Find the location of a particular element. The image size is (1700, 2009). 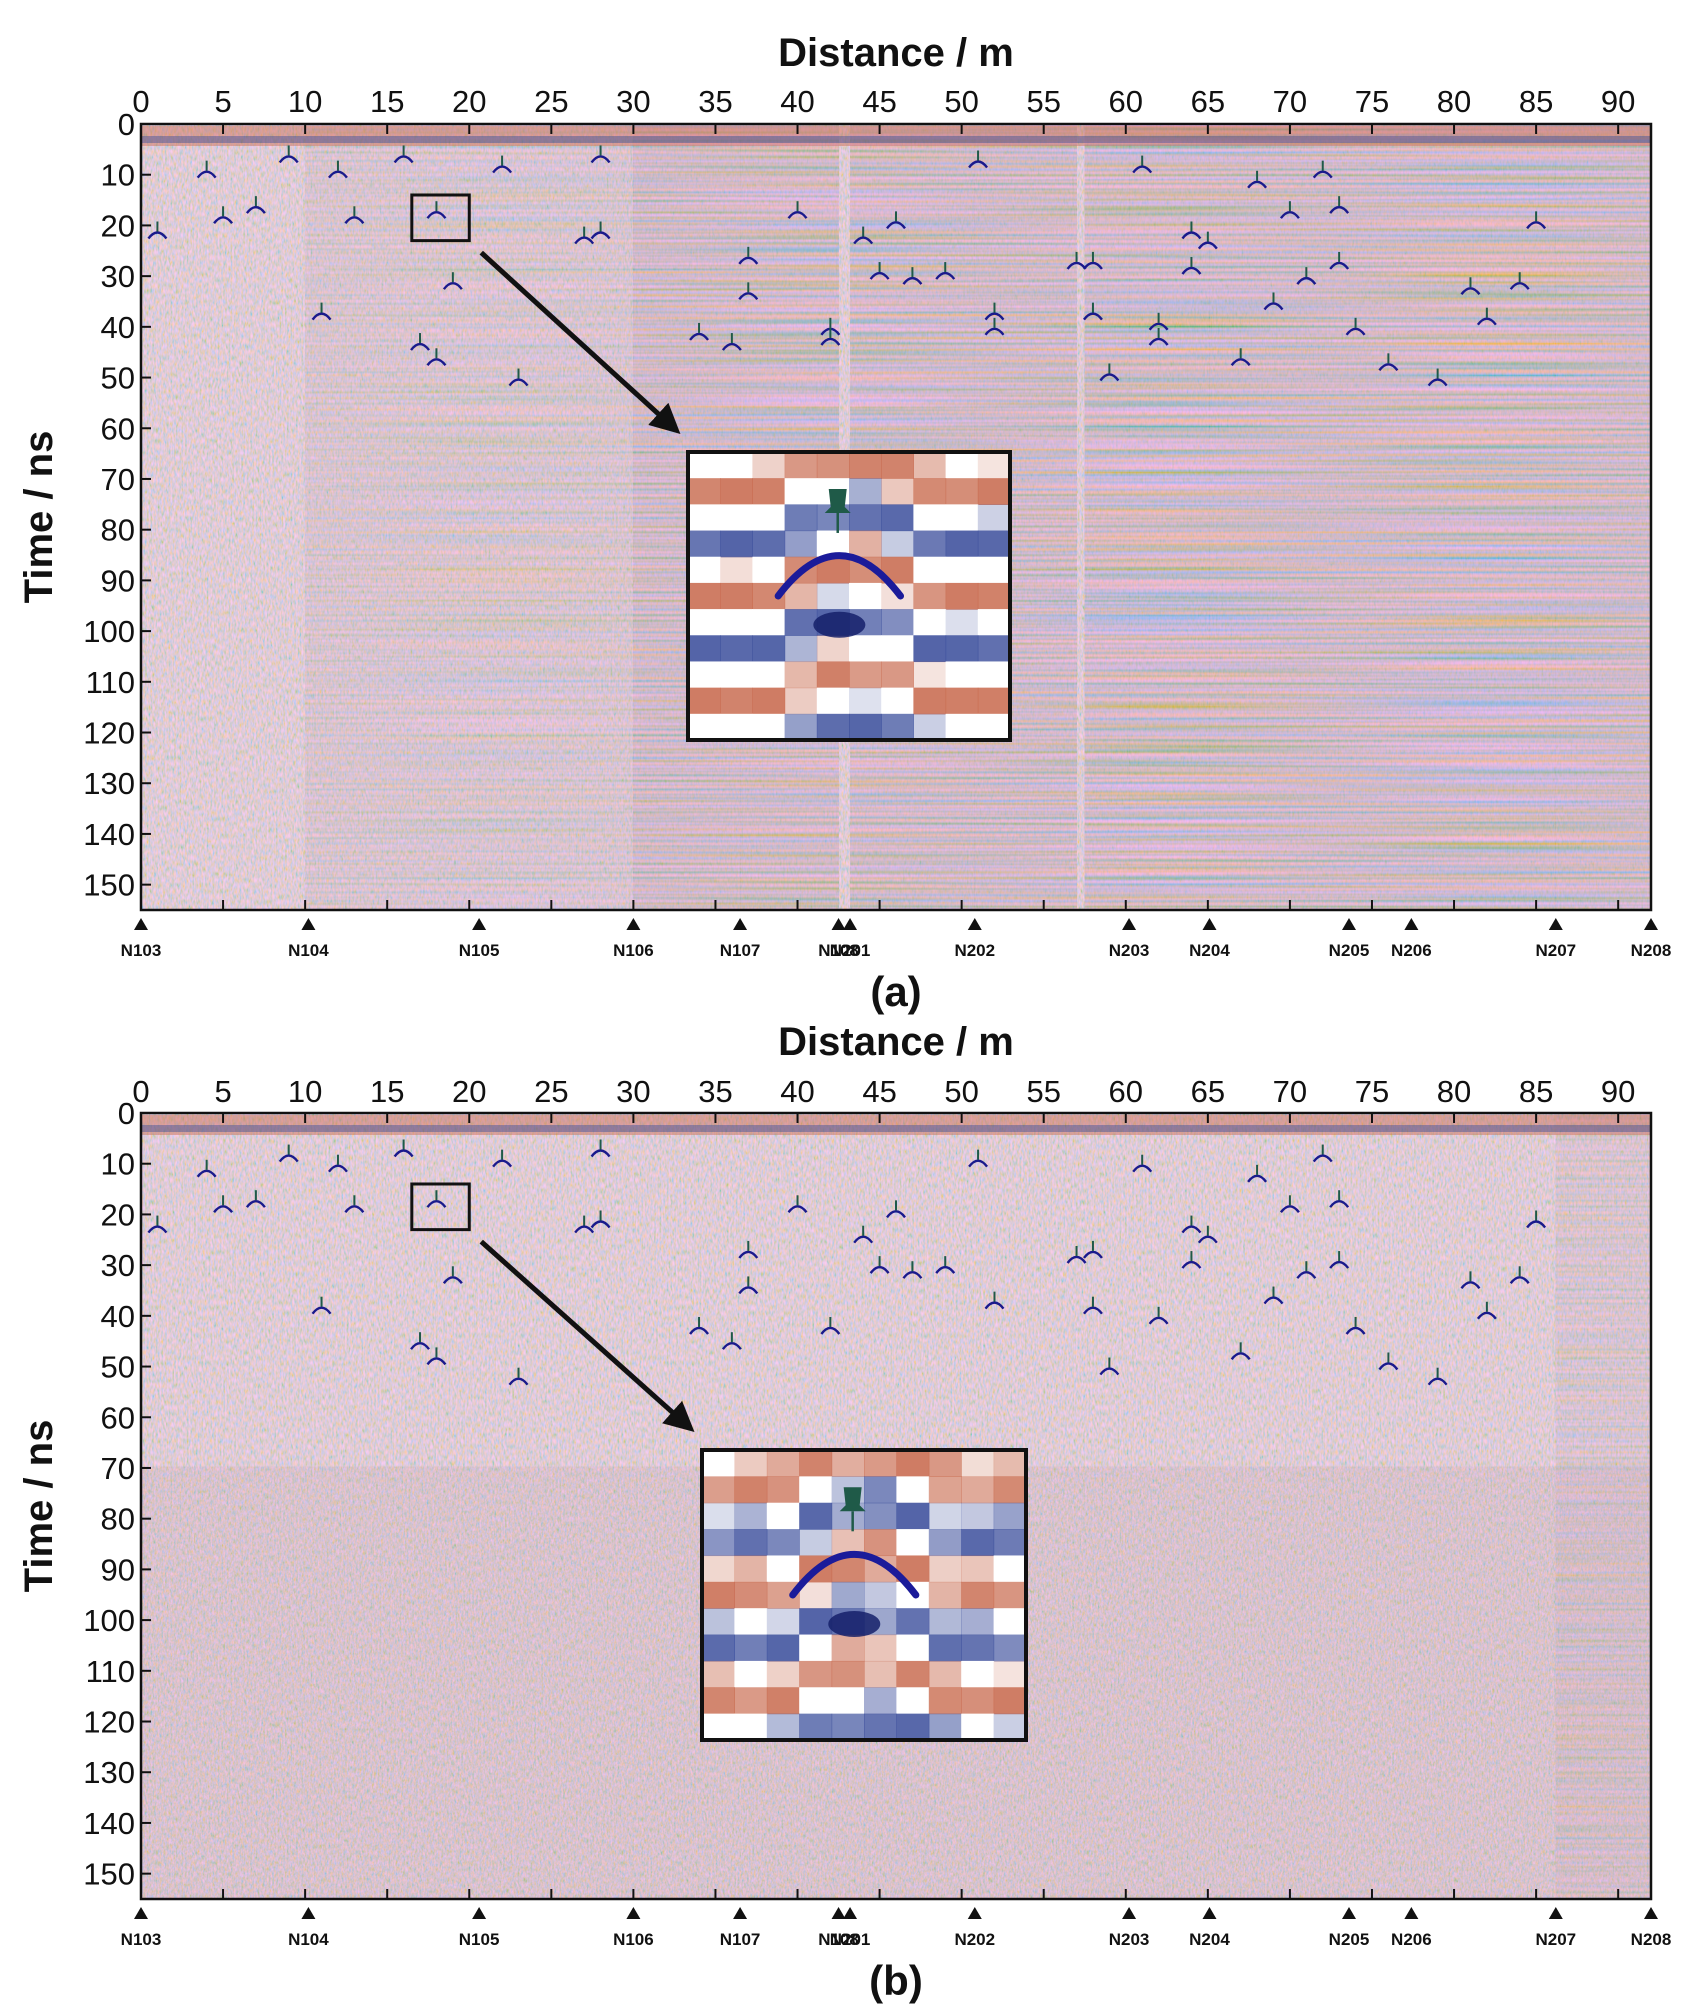

station-label: N104 is located at coordinates (308, 1939).